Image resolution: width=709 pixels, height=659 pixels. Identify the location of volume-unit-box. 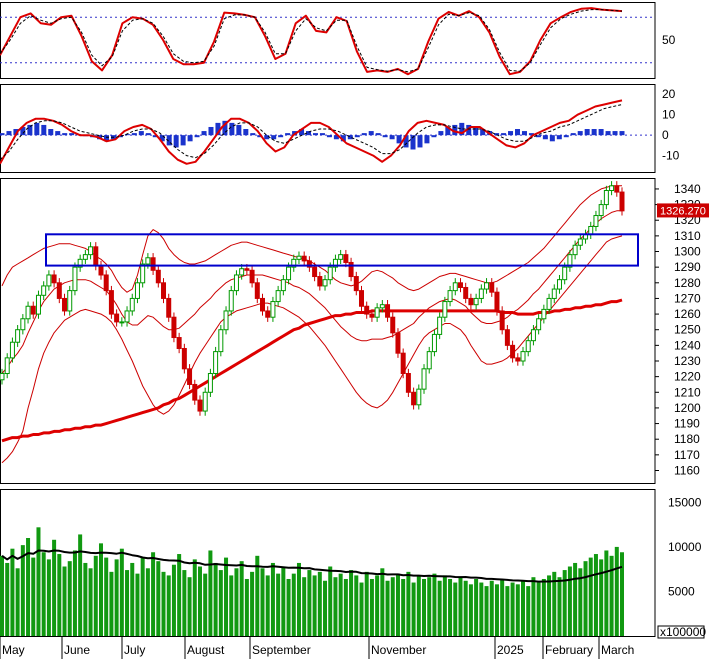
(681, 632).